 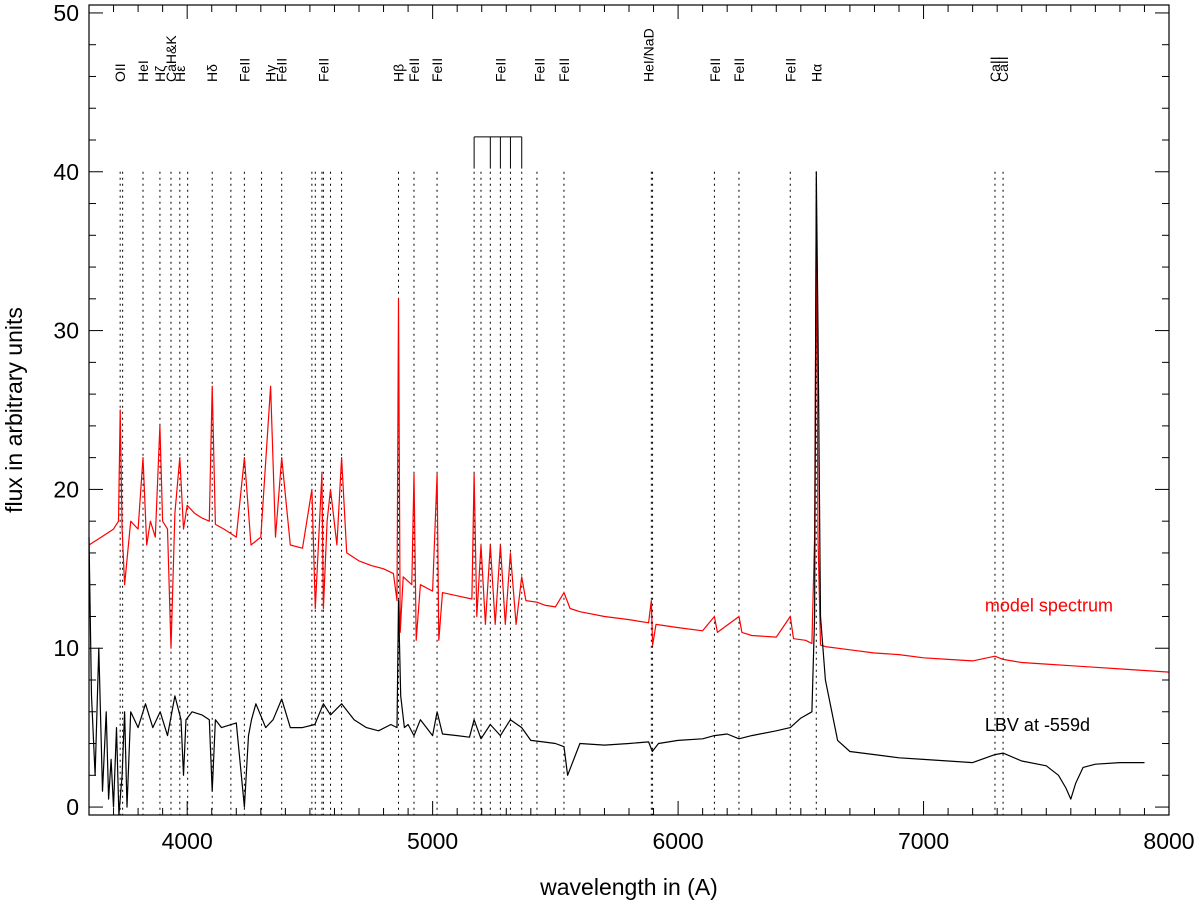 I want to click on series-labels: model spectrum LBV at -559d, so click(x=1049, y=665).